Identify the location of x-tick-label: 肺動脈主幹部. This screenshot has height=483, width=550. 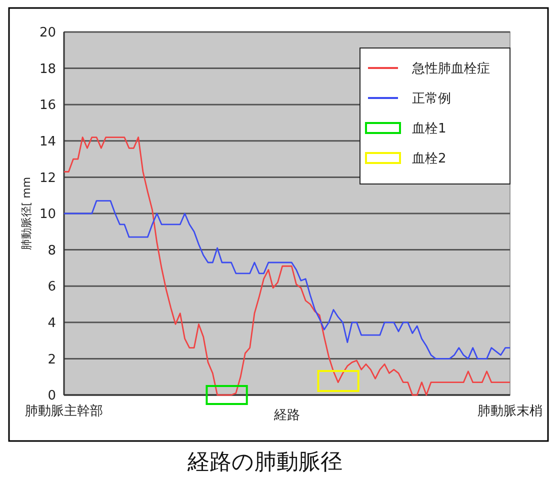
(64, 411).